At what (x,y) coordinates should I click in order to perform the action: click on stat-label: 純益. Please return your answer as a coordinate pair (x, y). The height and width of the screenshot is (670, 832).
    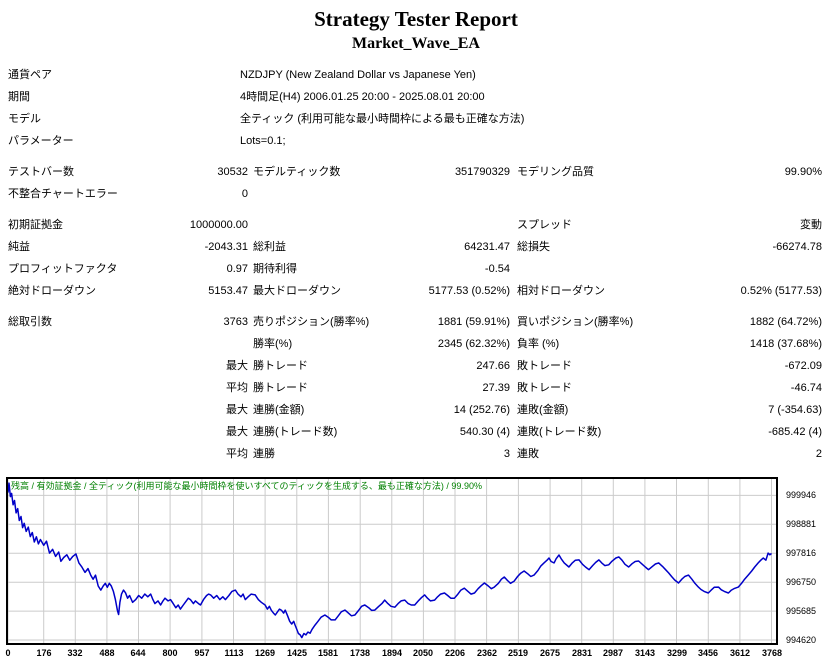
    Looking at the image, I should click on (19, 247).